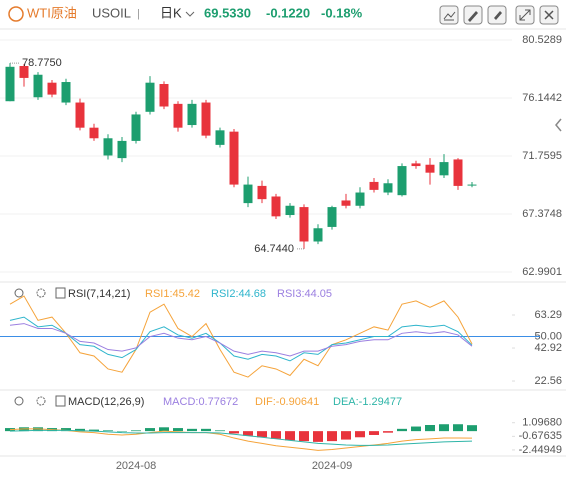  I want to click on collapse-arrow, so click(558, 125).